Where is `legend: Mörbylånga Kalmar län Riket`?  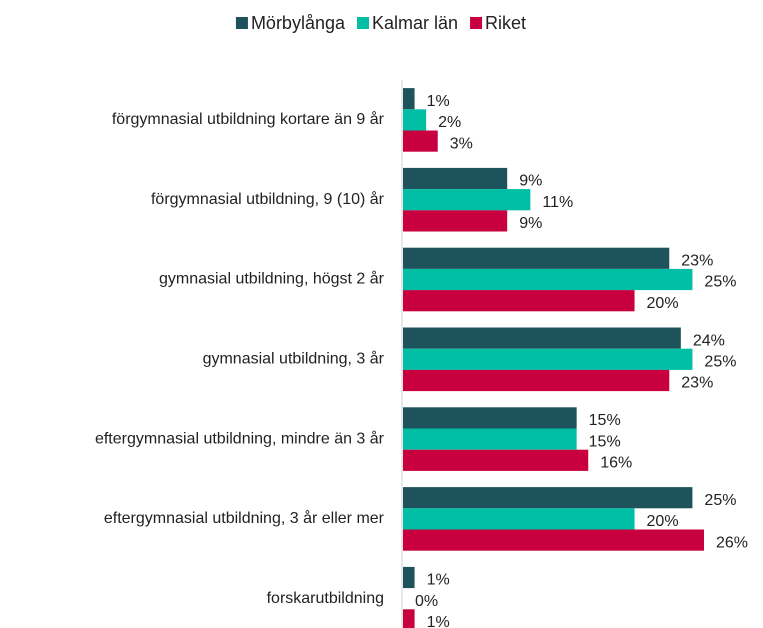 legend: Mörbylånga Kalmar län Riket is located at coordinates (380, 23).